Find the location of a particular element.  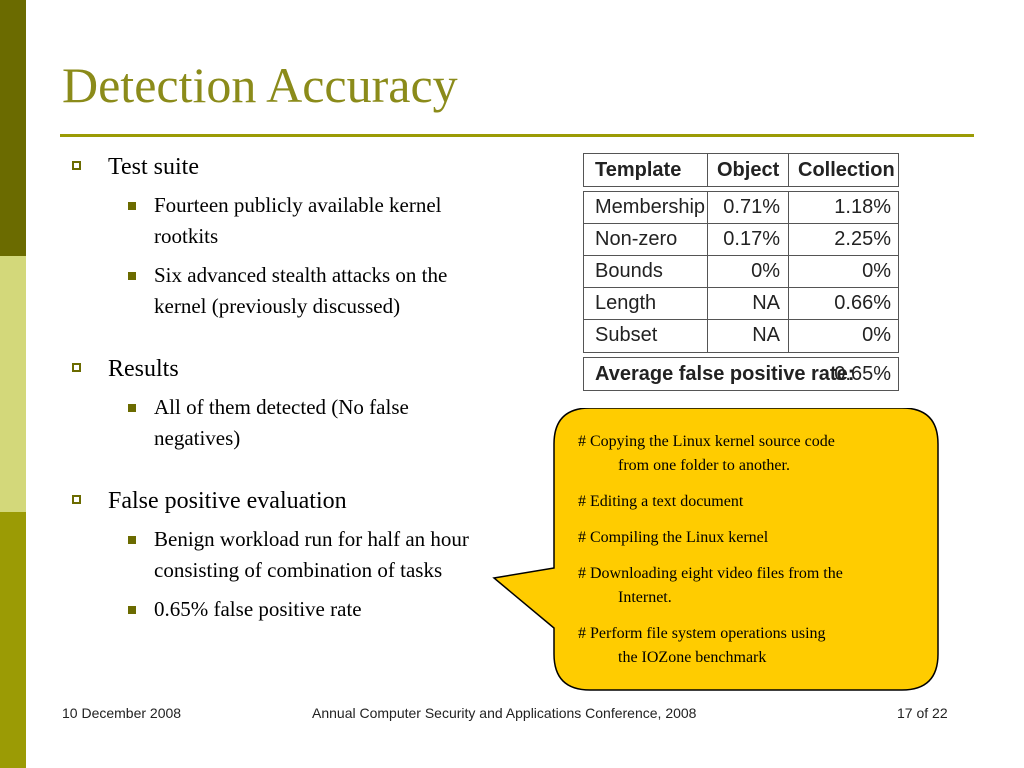

footer-date: 10 December 2008 is located at coordinates (122, 713).